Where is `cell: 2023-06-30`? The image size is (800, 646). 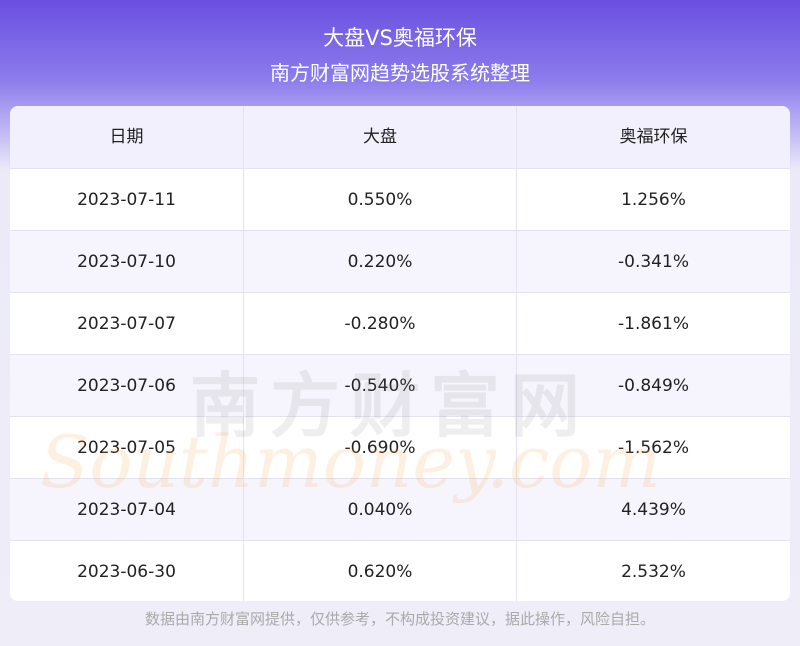 cell: 2023-06-30 is located at coordinates (126, 572).